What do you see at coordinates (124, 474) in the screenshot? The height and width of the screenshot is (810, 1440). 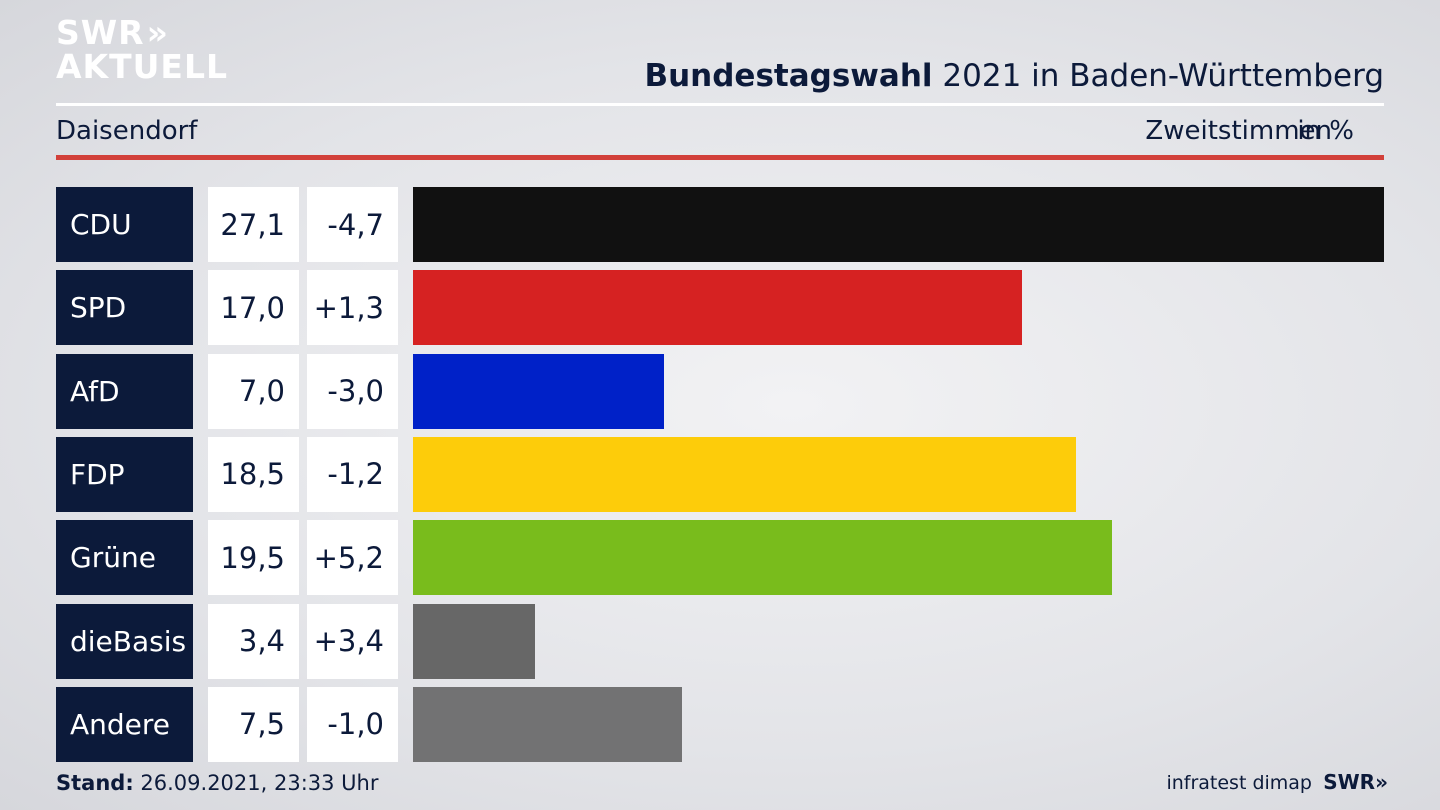 I see `party-label: FDP` at bounding box center [124, 474].